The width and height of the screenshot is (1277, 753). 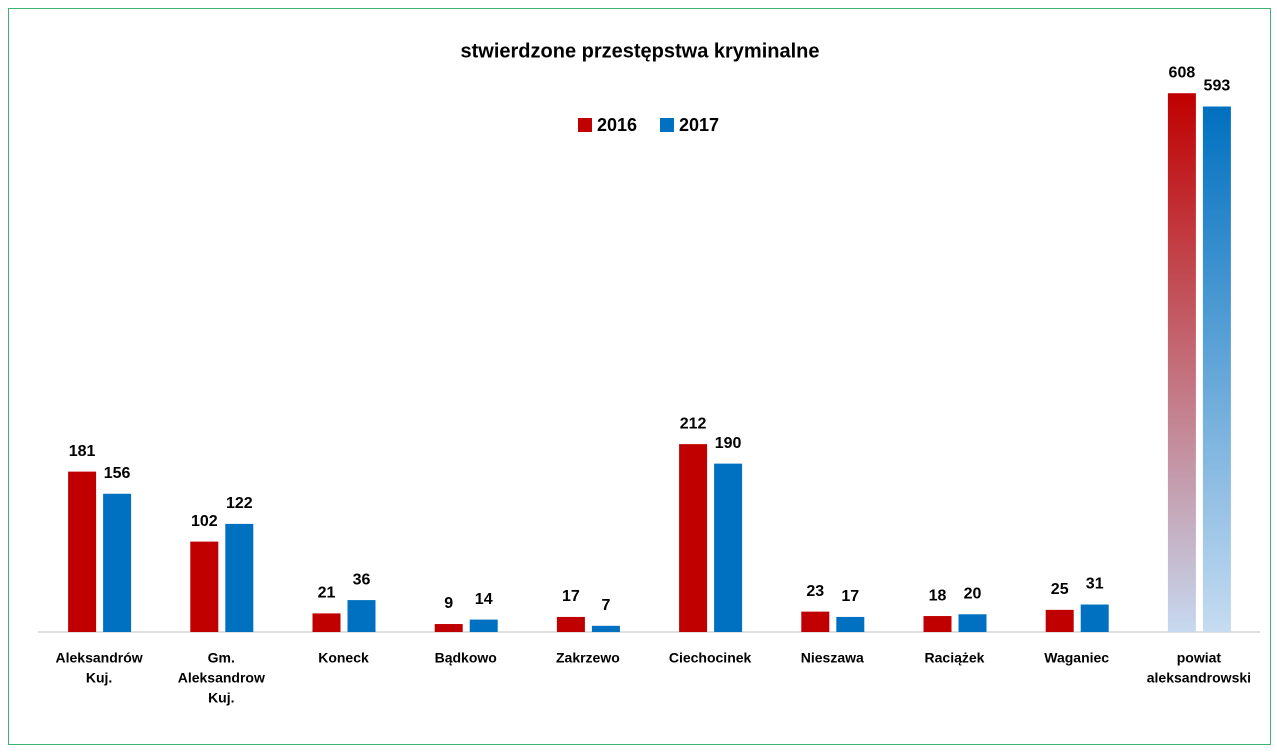 What do you see at coordinates (832, 658) in the screenshot?
I see `x-tick-label: Nieszawa` at bounding box center [832, 658].